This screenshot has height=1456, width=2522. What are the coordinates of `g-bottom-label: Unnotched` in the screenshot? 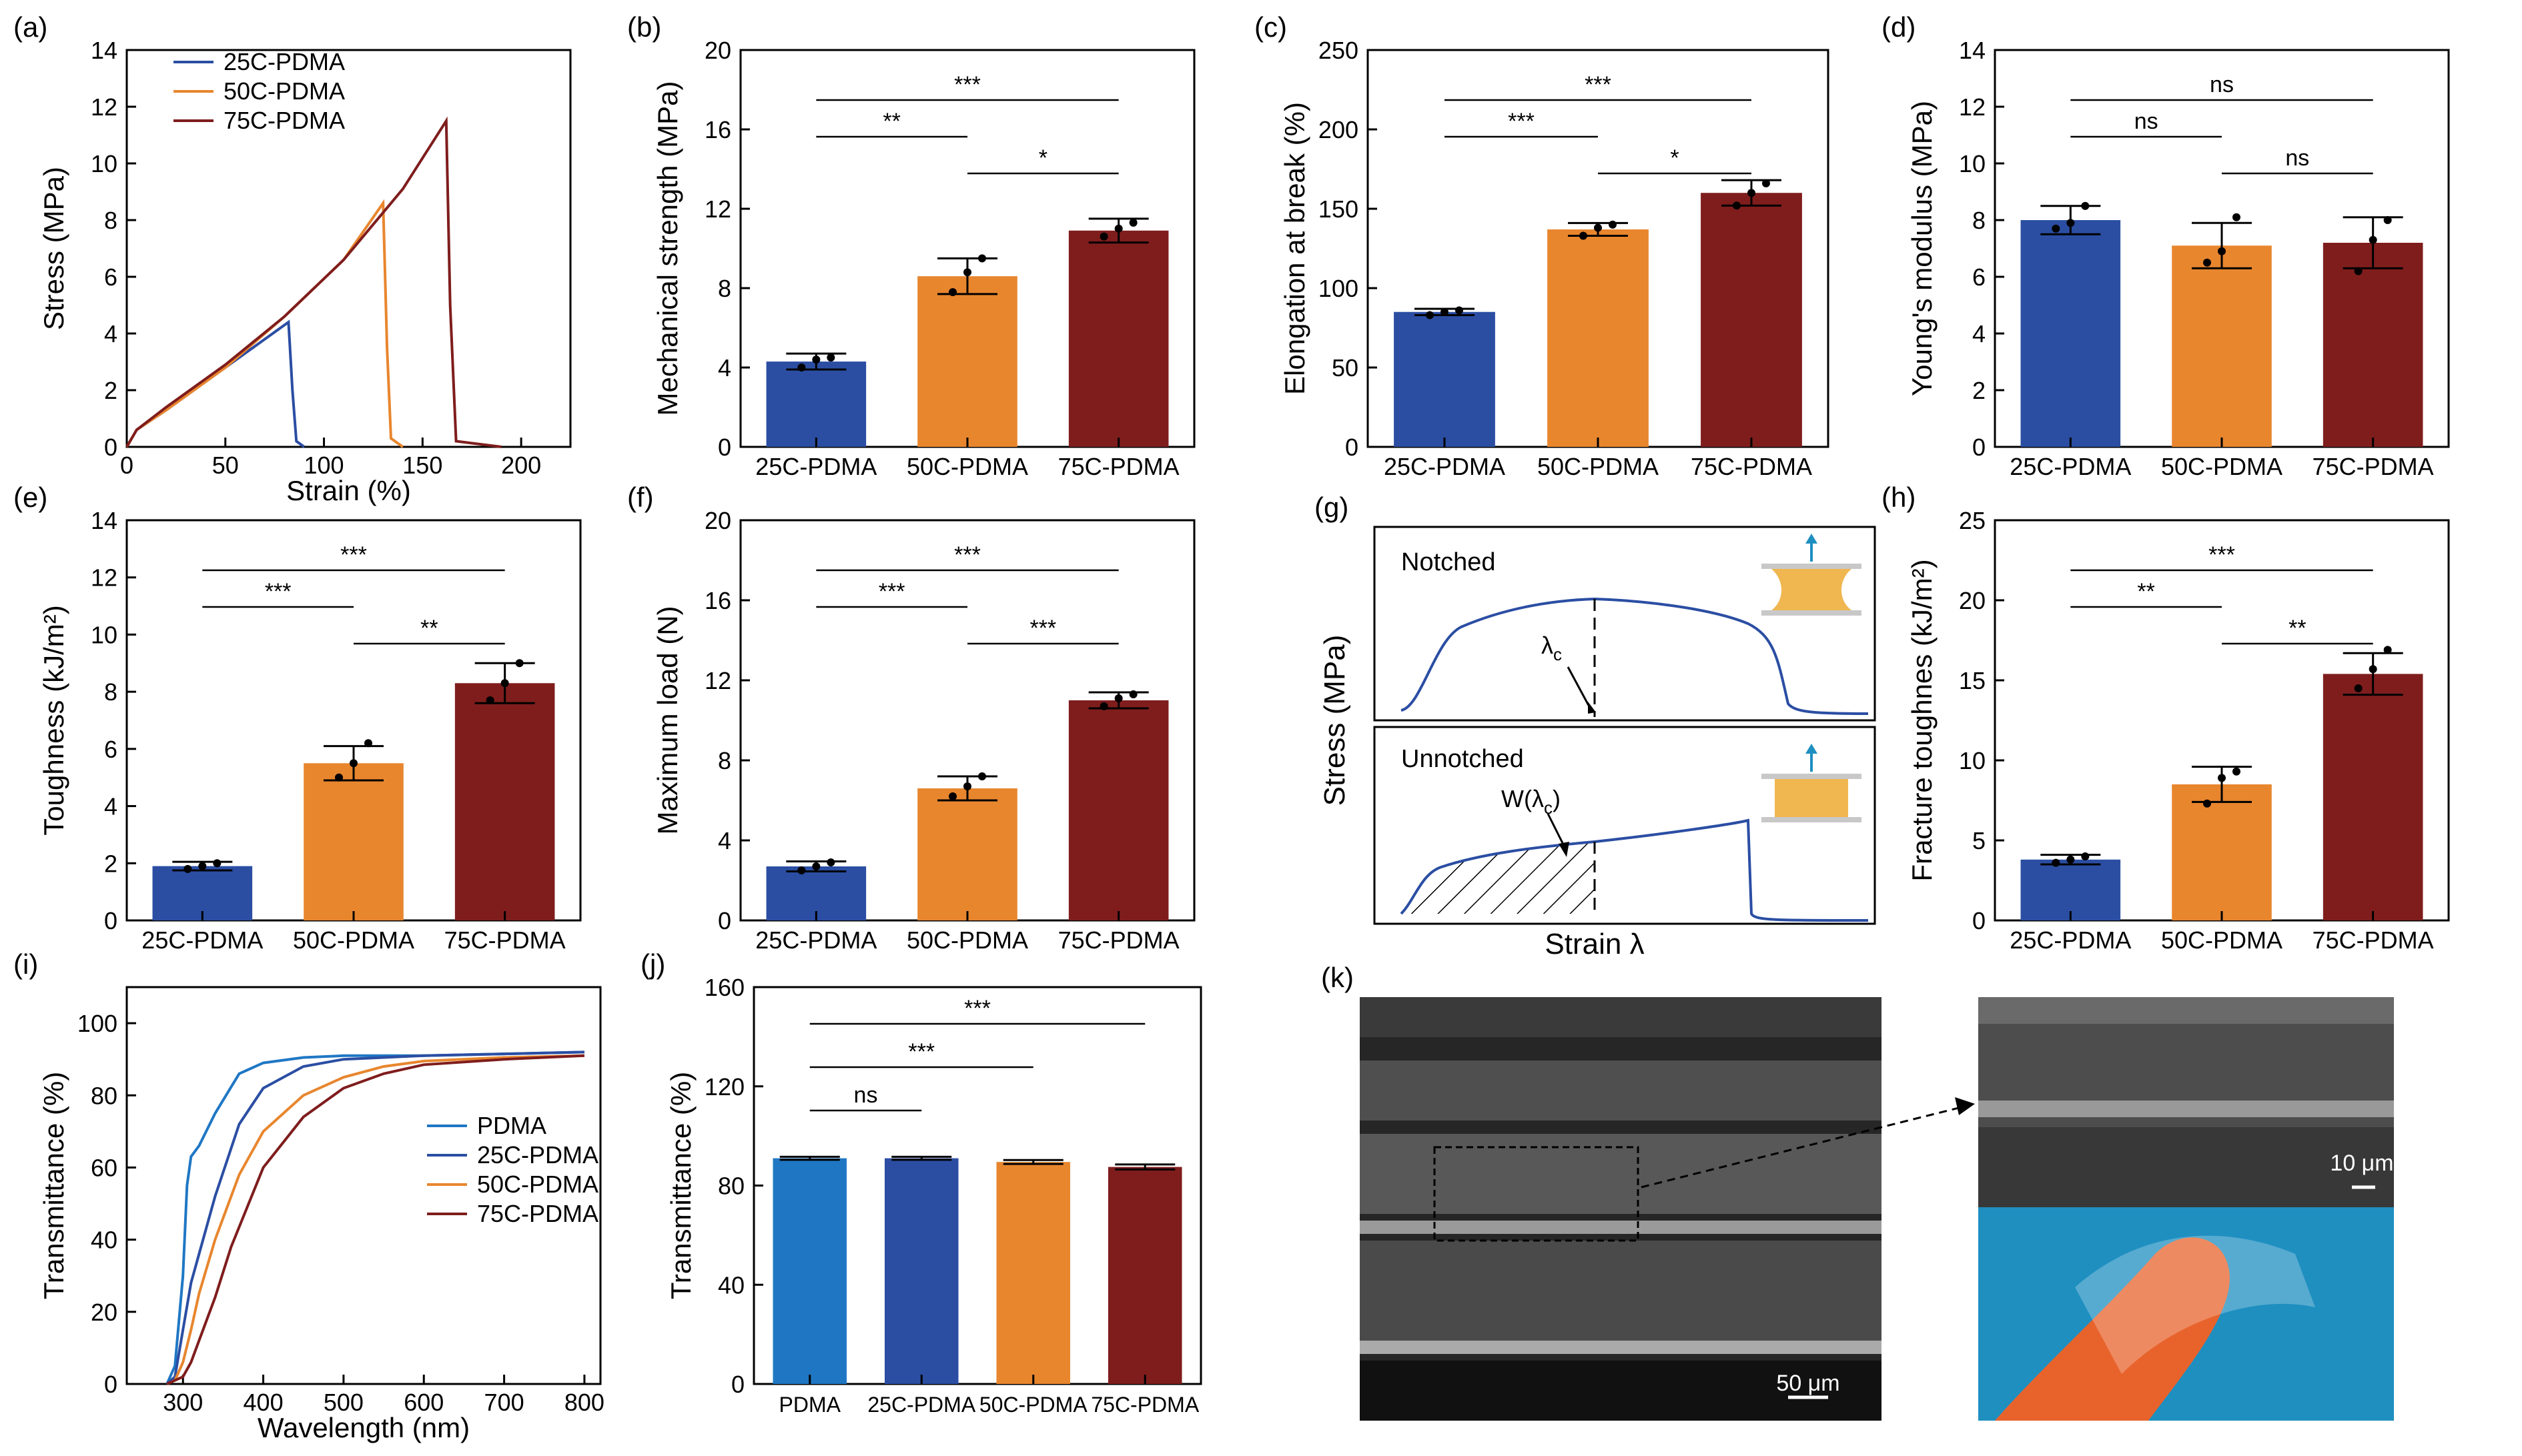 It's located at (1463, 759).